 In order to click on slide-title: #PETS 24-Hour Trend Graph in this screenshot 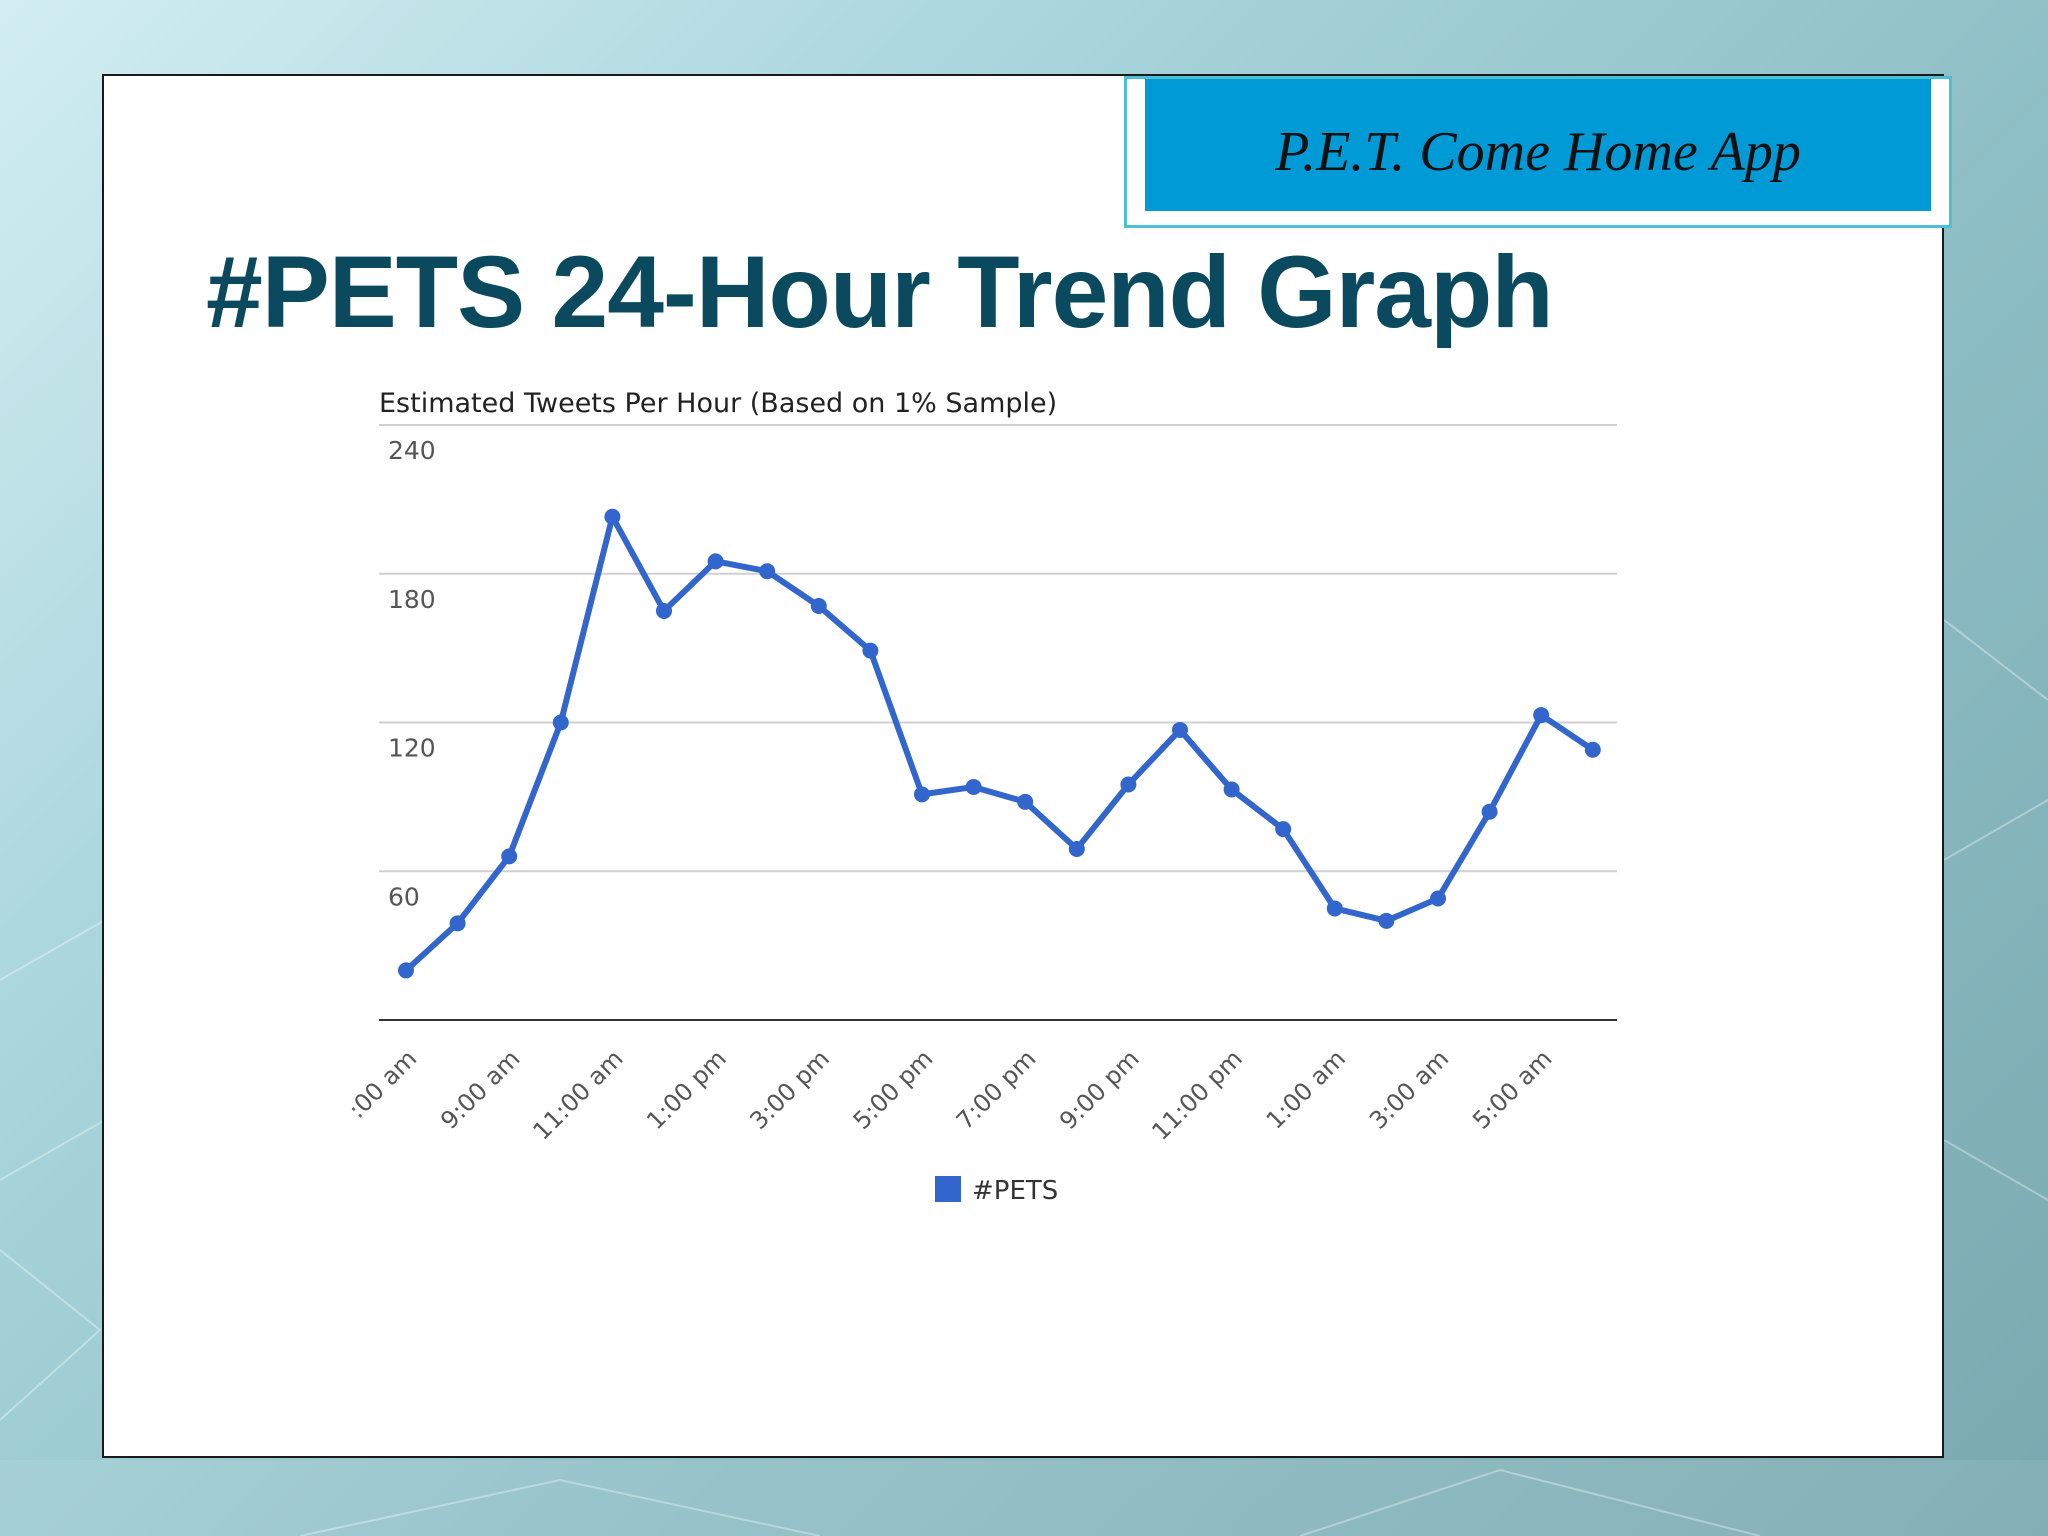, I will do `click(880, 292)`.